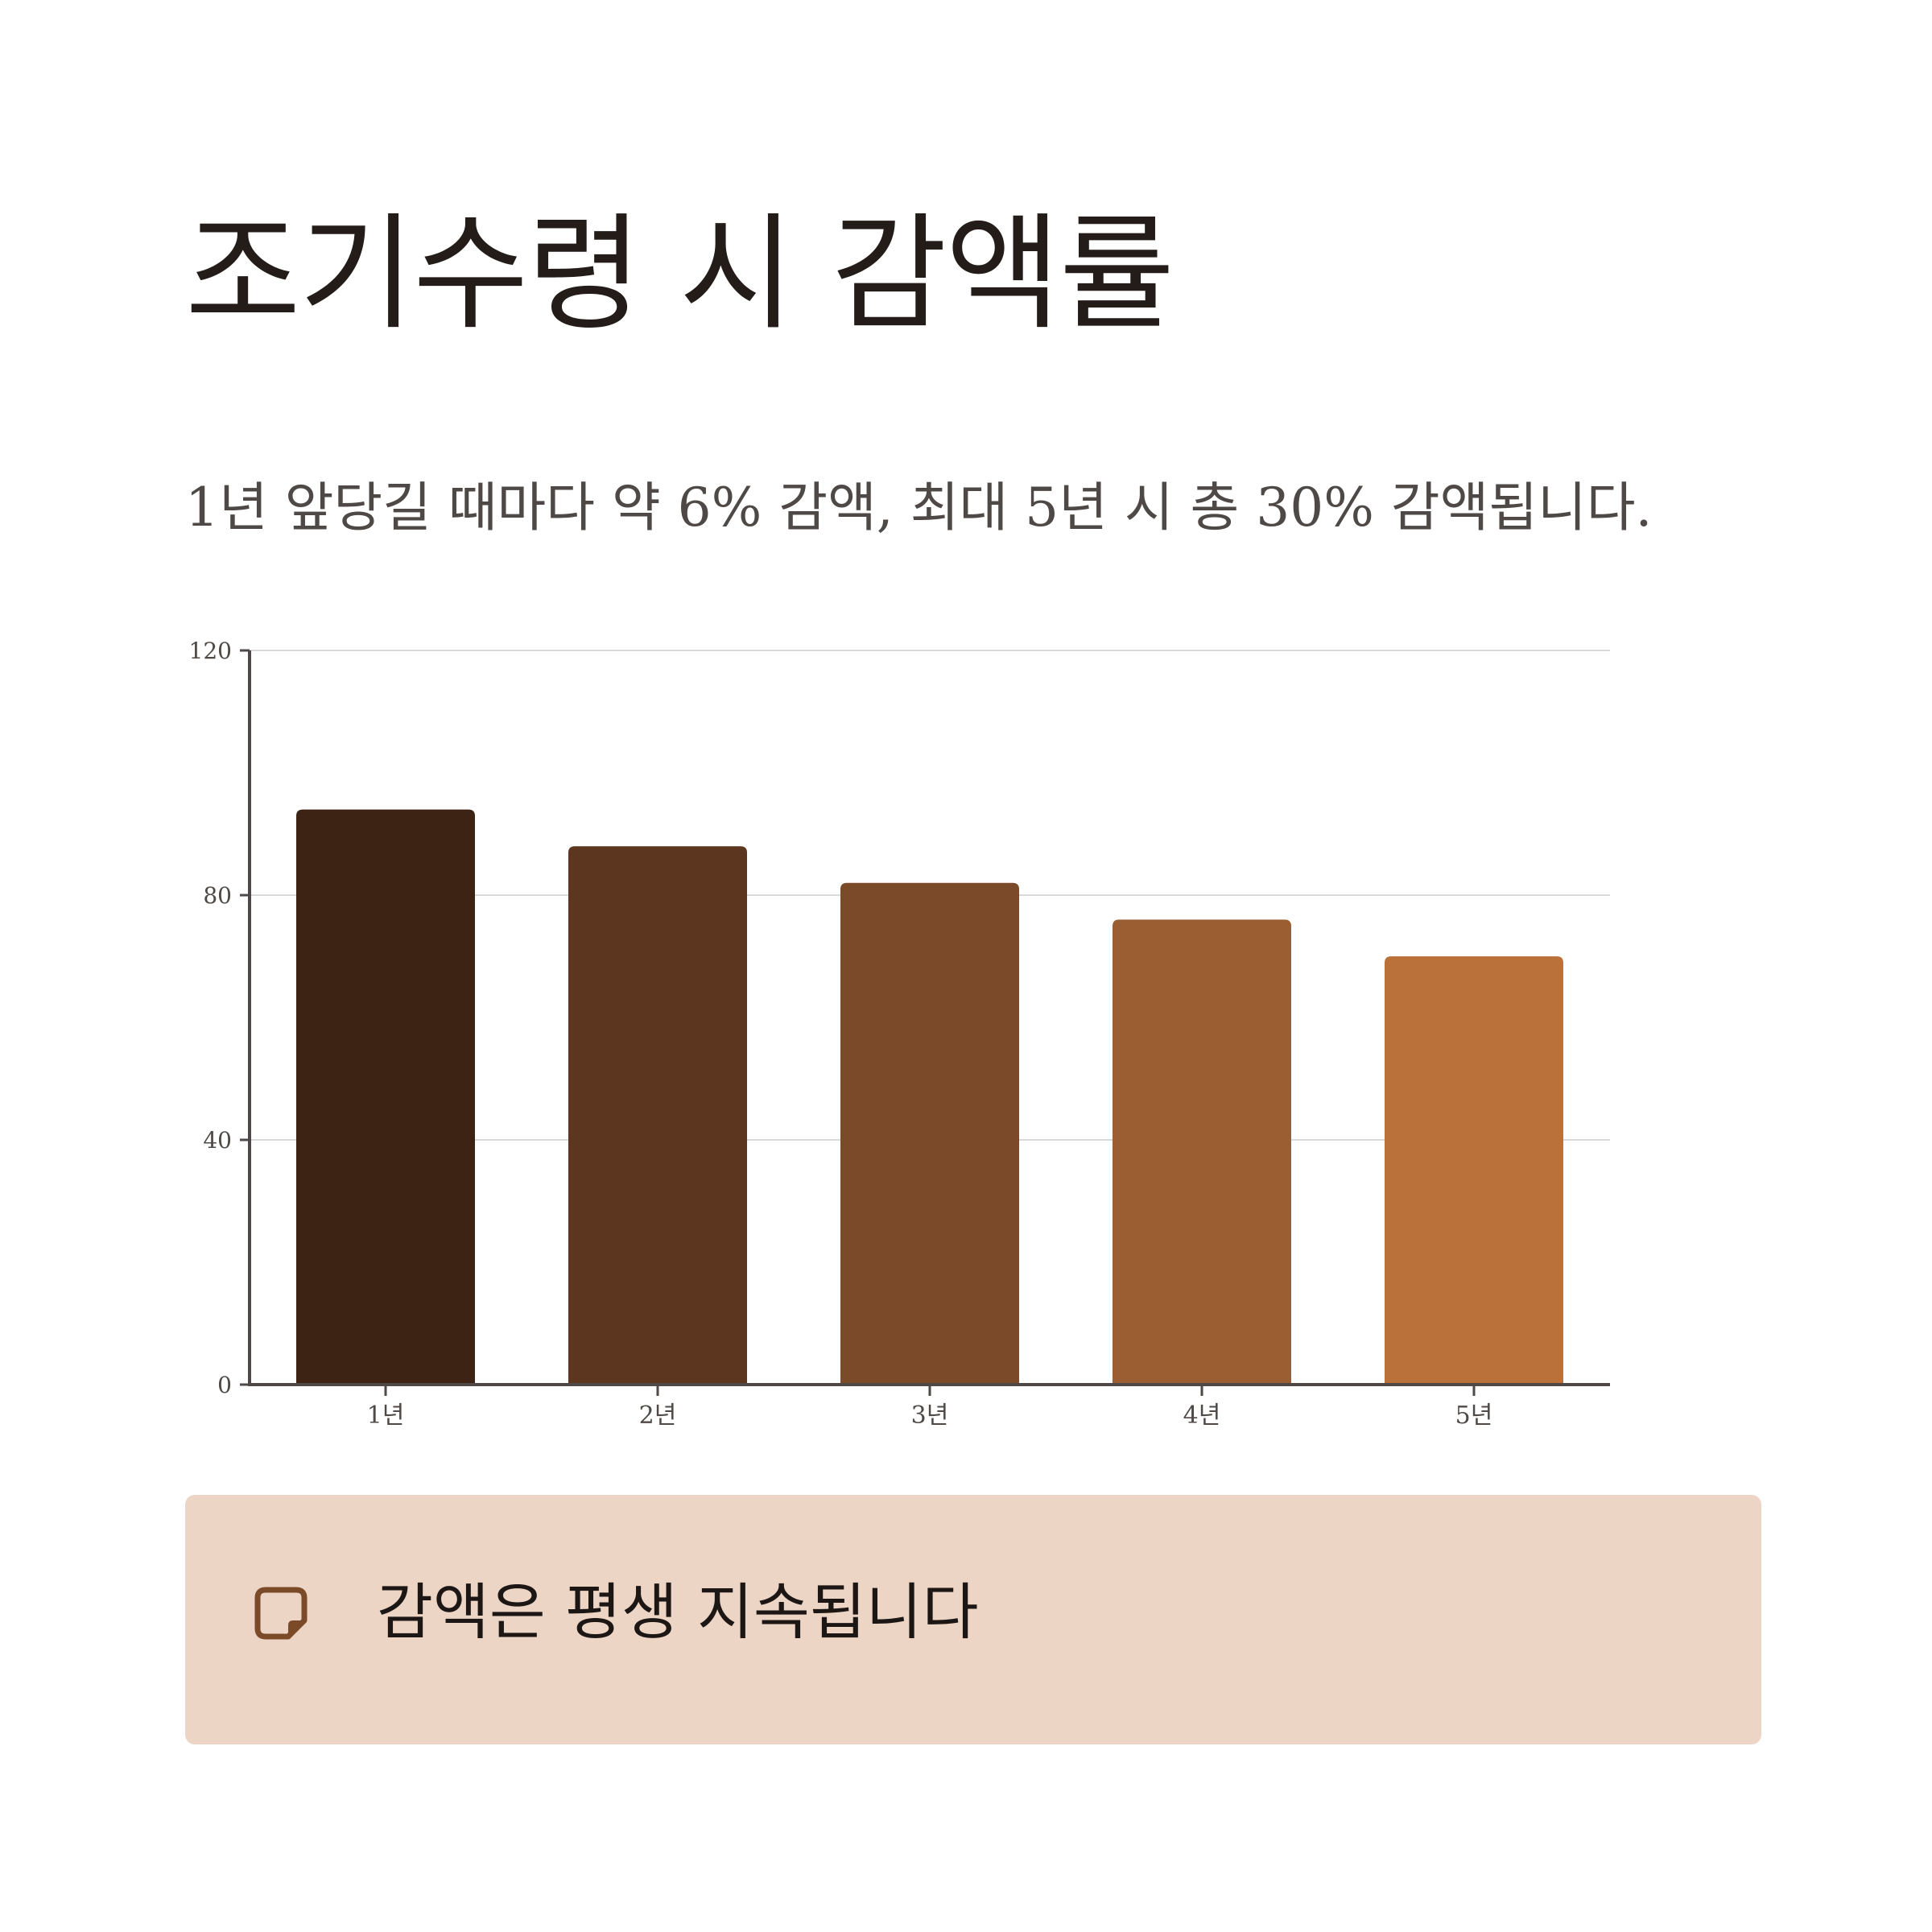 This screenshot has height=1932, width=1932. Describe the element at coordinates (219, 1018) in the screenshot. I see `y-ticks: 0 40 80 120` at that location.